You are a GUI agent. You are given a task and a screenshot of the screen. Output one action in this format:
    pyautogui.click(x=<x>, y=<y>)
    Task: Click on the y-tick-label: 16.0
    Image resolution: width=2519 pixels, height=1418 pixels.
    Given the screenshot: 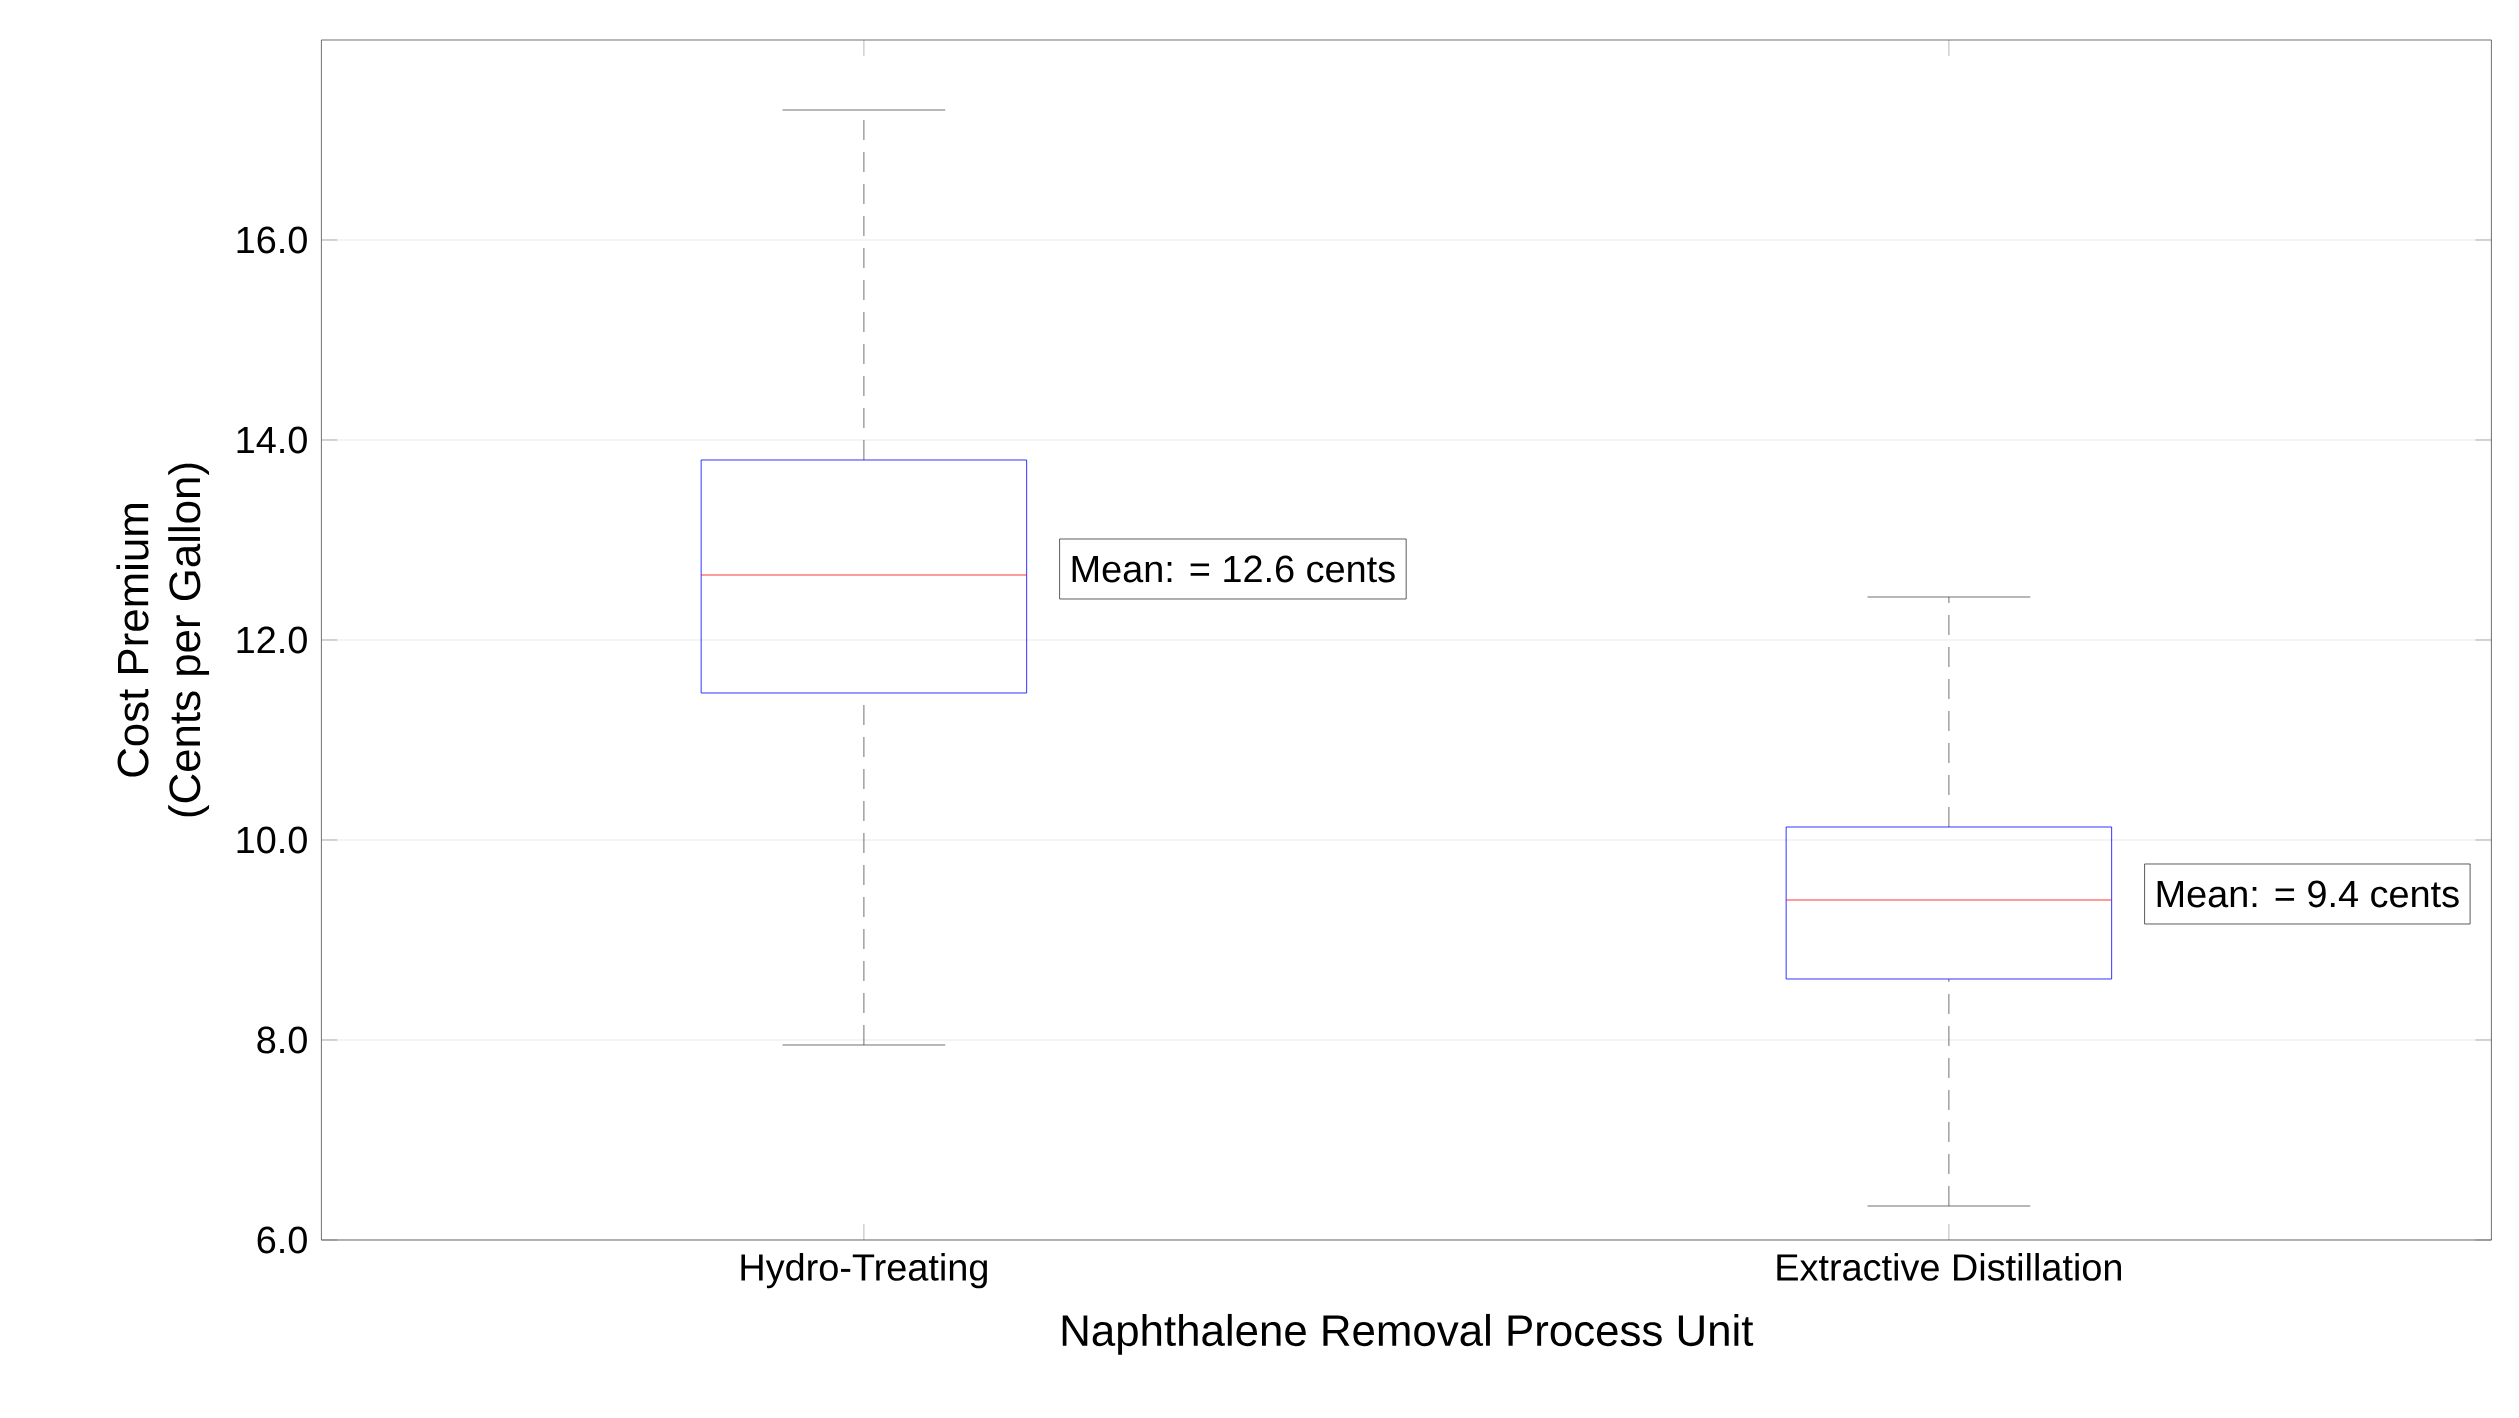 What is the action you would take?
    pyautogui.click(x=272, y=240)
    